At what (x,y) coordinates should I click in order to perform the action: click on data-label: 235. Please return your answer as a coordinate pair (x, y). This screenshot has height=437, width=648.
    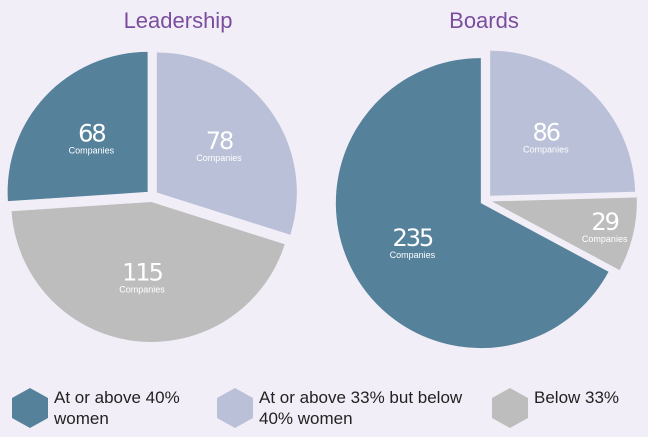
    Looking at the image, I should click on (412, 238).